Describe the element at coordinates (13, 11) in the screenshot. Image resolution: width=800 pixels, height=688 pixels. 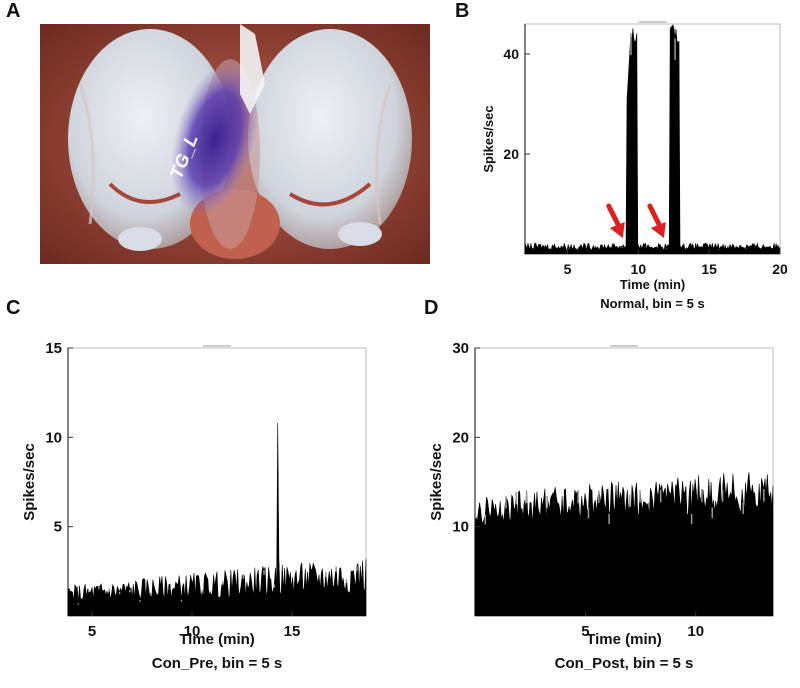
I see `panel-letter-a: A` at that location.